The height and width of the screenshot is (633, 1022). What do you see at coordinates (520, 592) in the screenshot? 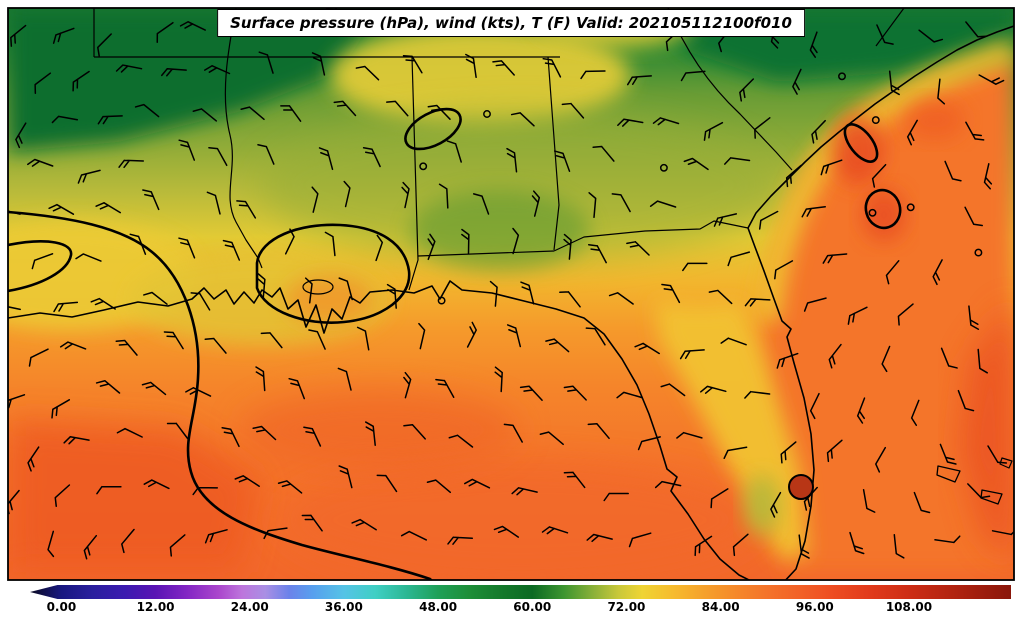
I see `colorbar-gradient` at bounding box center [520, 592].